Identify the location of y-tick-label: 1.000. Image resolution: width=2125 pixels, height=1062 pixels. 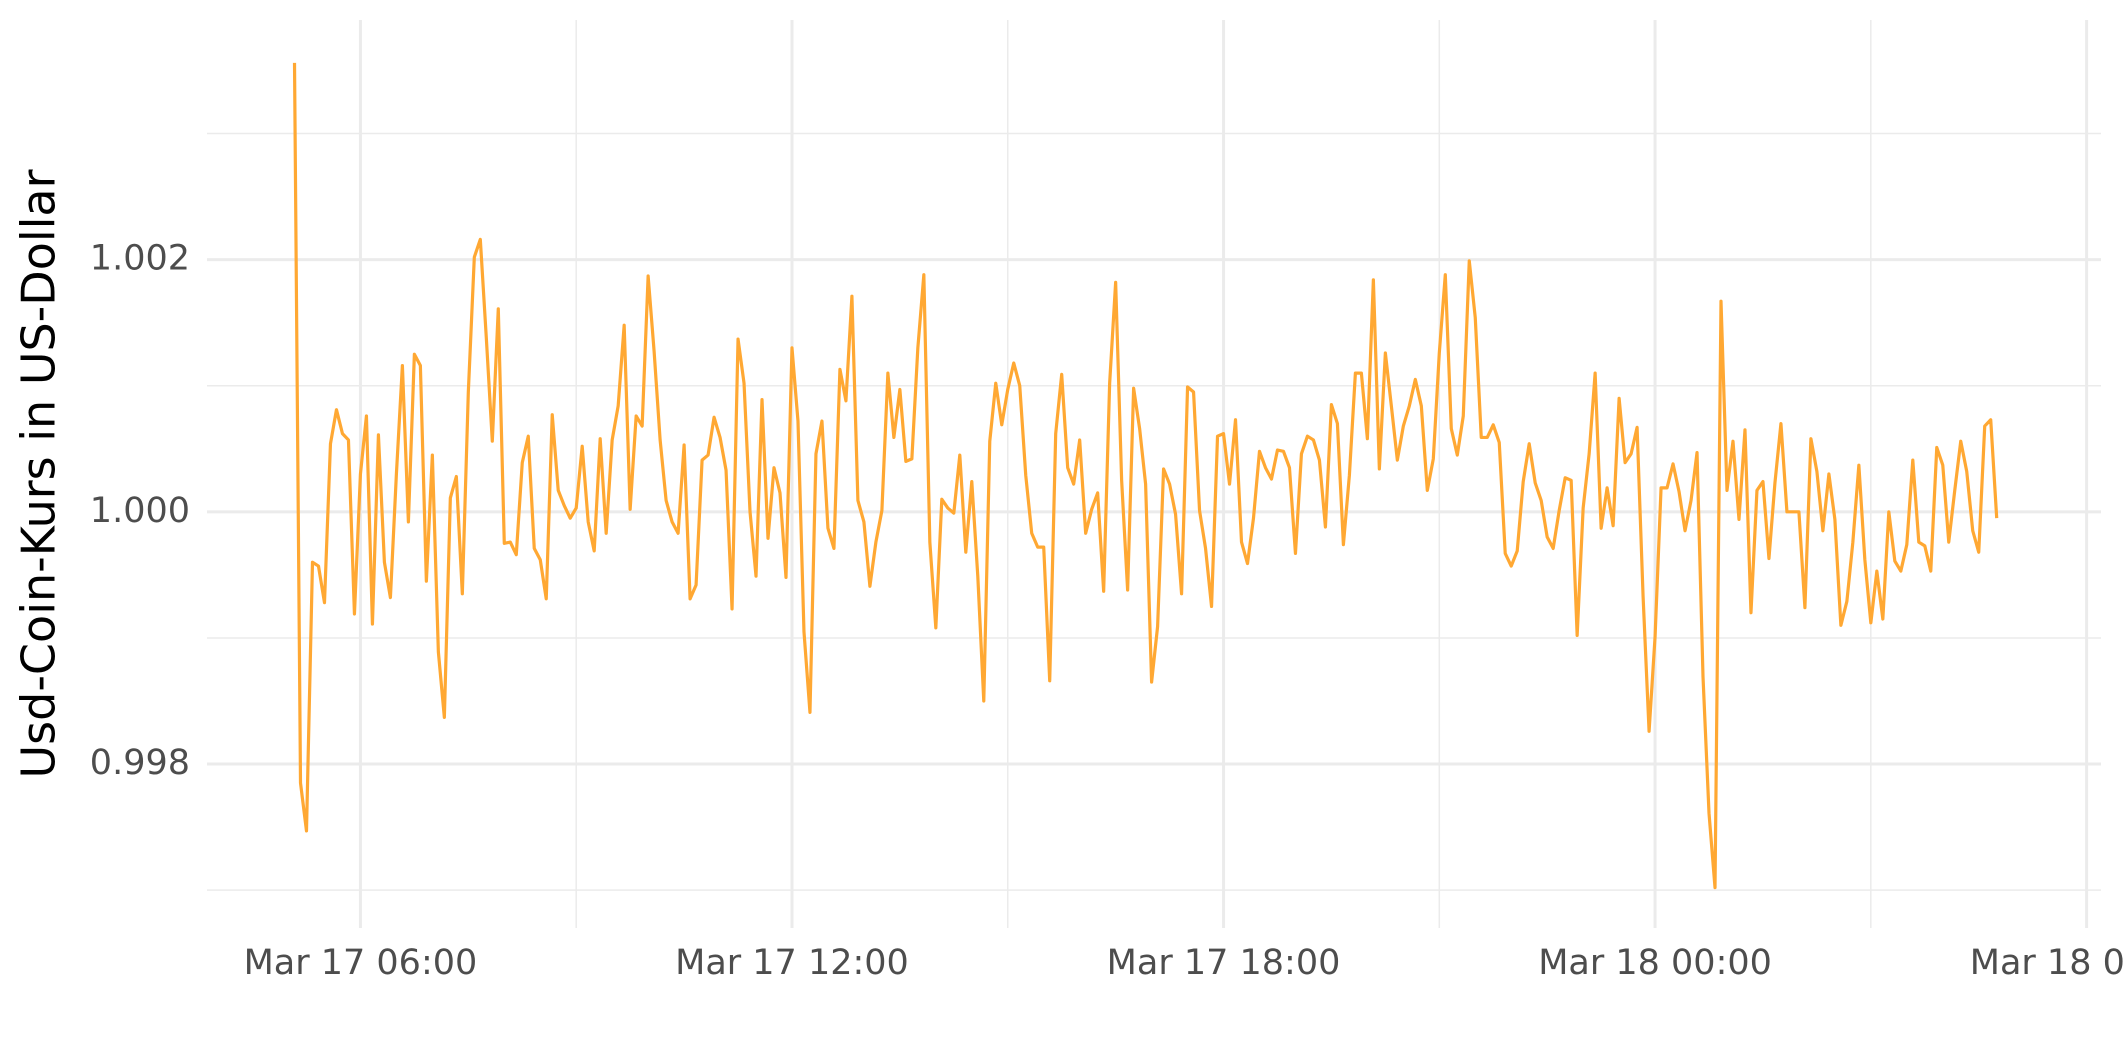
(140, 511).